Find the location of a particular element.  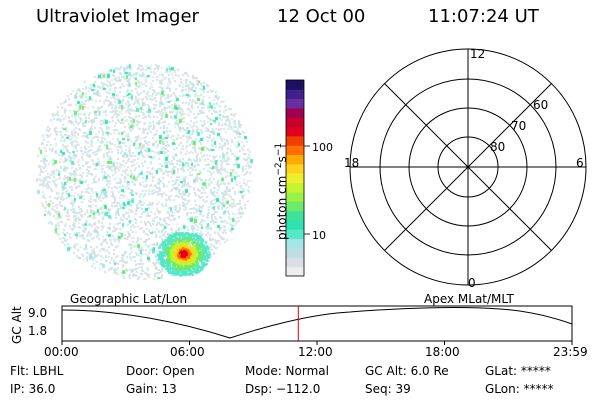

colorbar-label-s: s is located at coordinates (282, 159).